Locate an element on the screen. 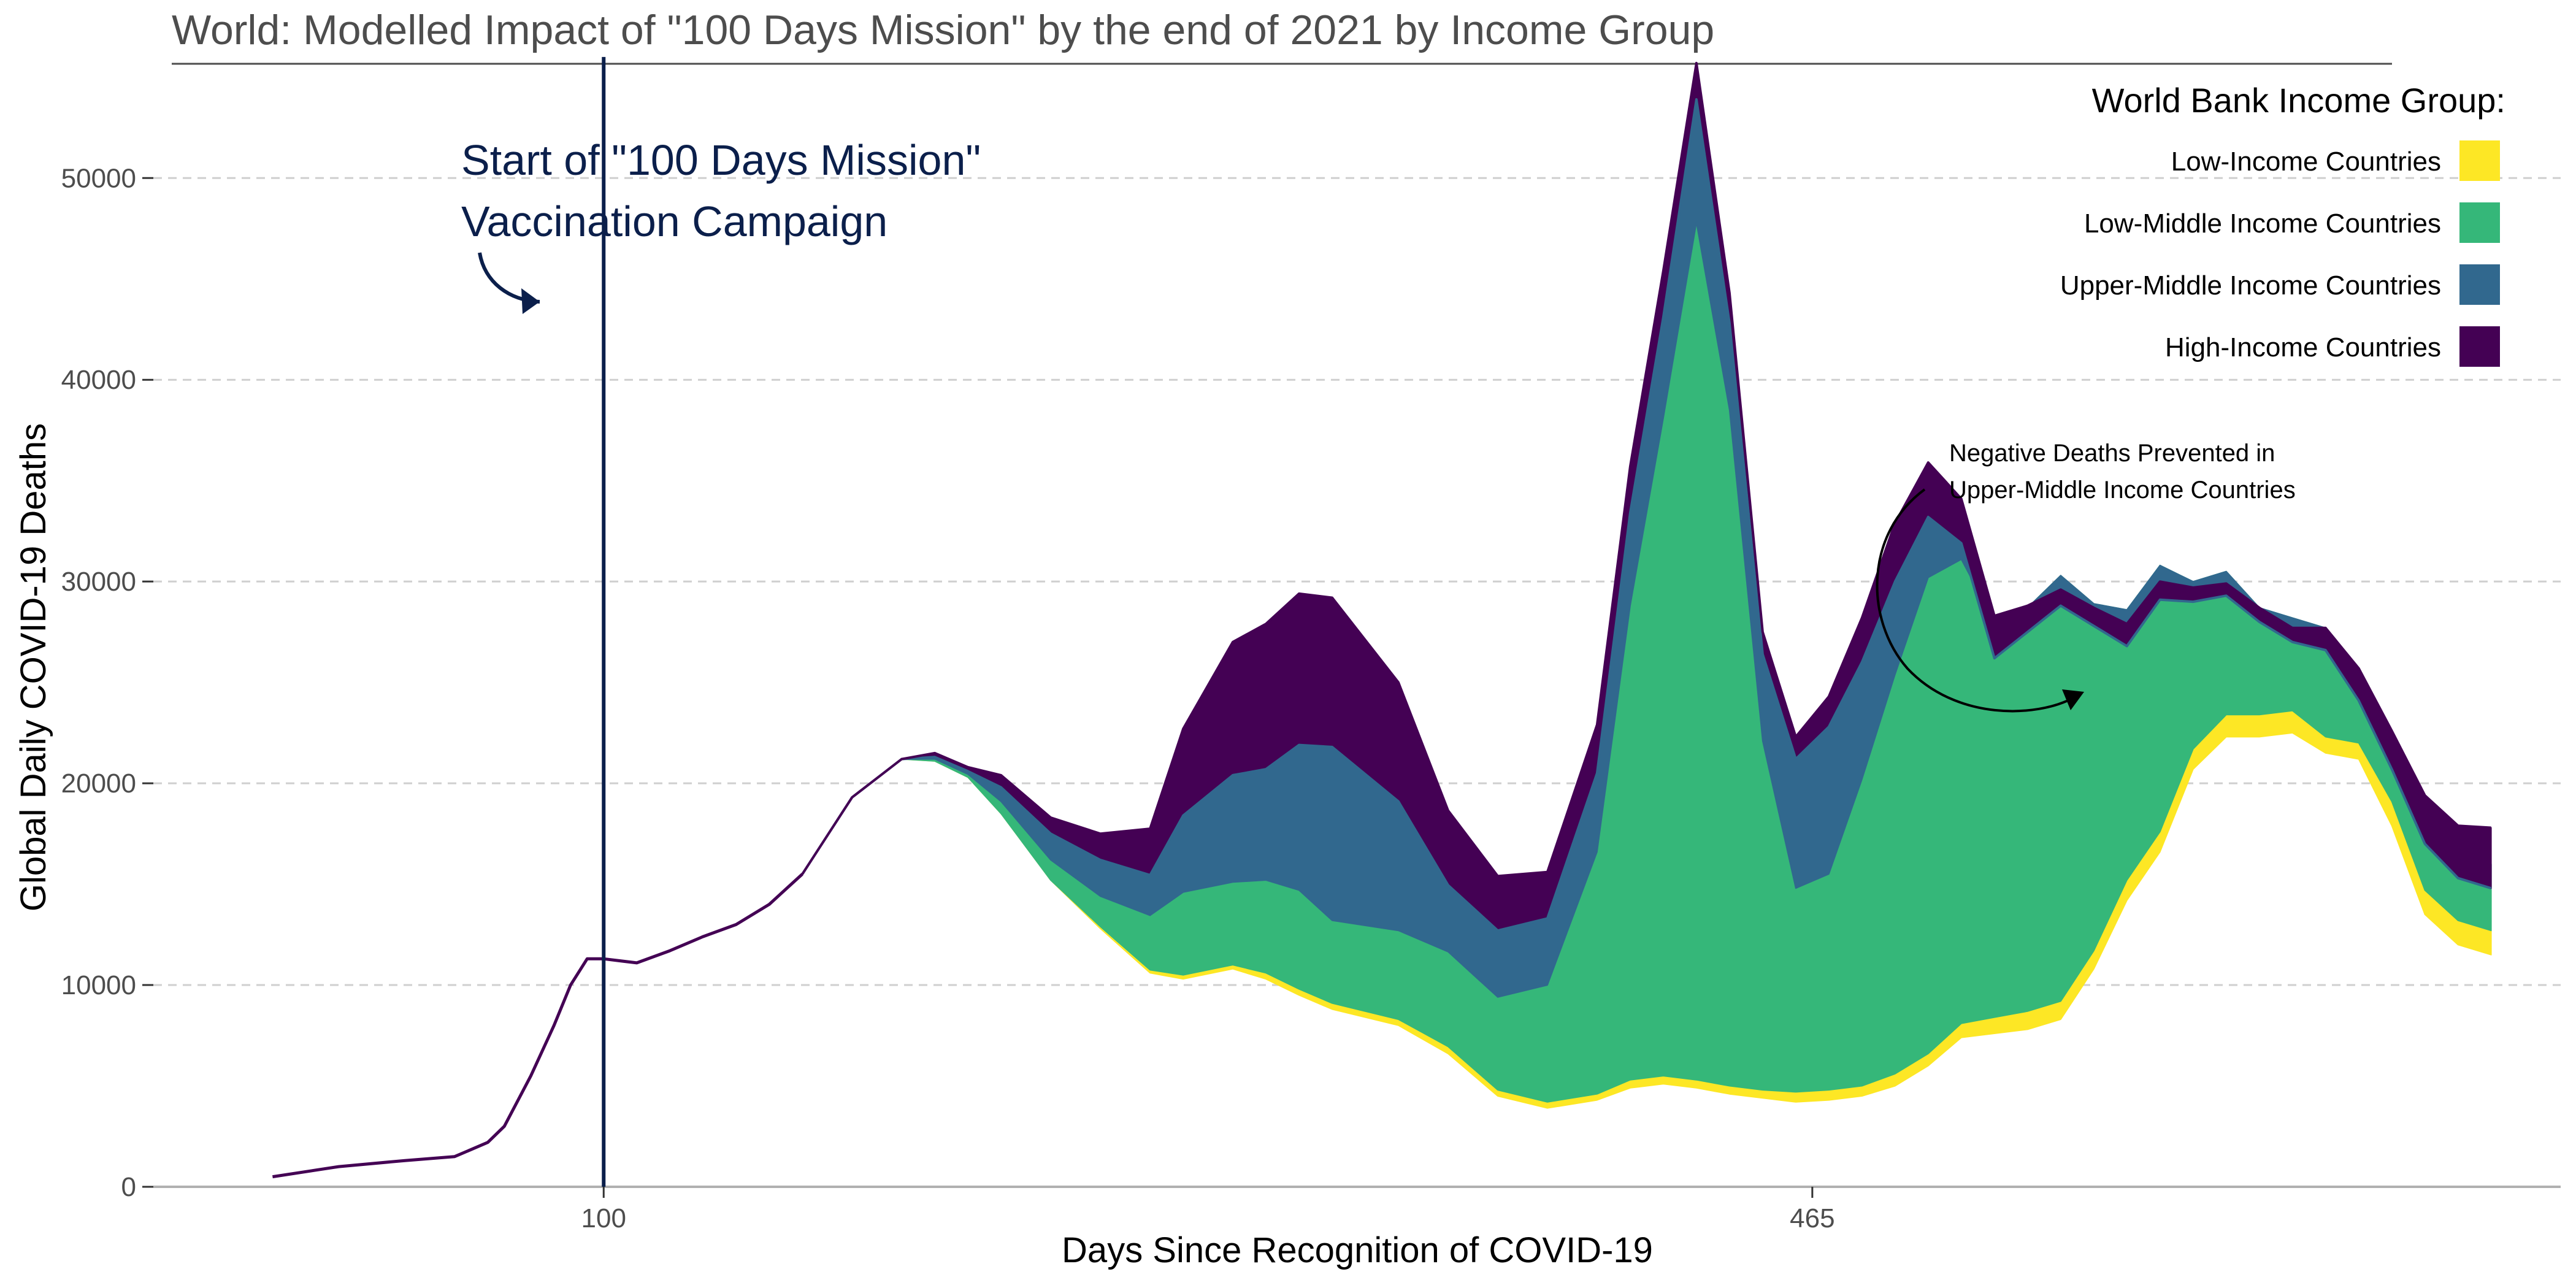 Image resolution: width=2576 pixels, height=1288 pixels. legend-item: Low-Income Countries is located at coordinates (2335, 160).